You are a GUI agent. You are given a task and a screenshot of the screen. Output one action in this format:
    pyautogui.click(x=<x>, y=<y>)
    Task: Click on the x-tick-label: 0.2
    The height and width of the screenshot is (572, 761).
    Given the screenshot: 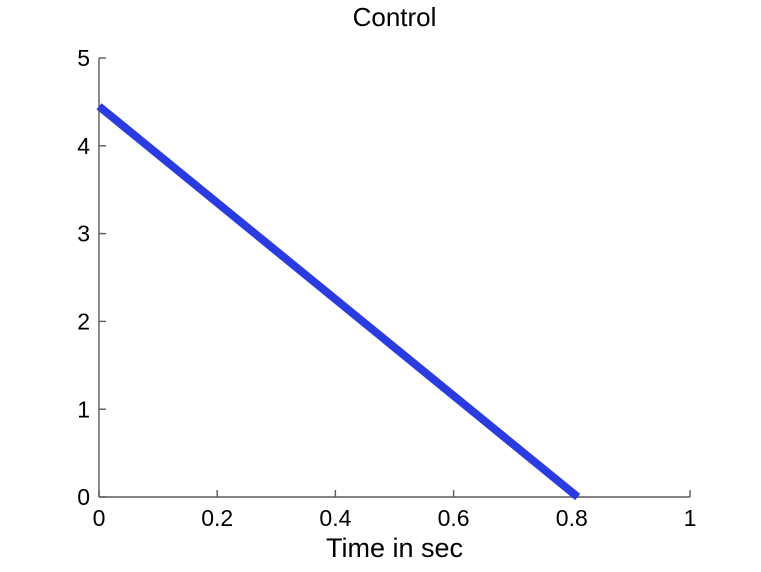 What is the action you would take?
    pyautogui.click(x=217, y=518)
    